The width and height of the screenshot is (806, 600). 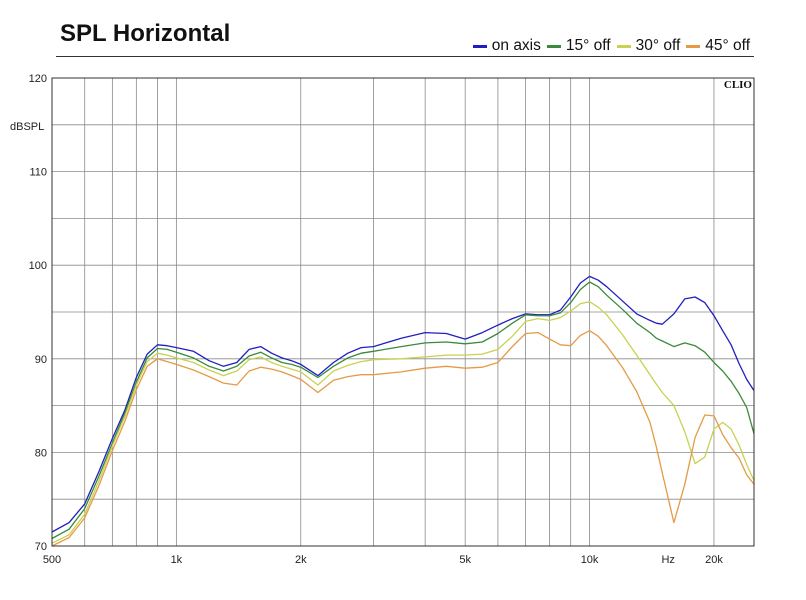 What do you see at coordinates (41, 547) in the screenshot?
I see `y-tick-label: 70` at bounding box center [41, 547].